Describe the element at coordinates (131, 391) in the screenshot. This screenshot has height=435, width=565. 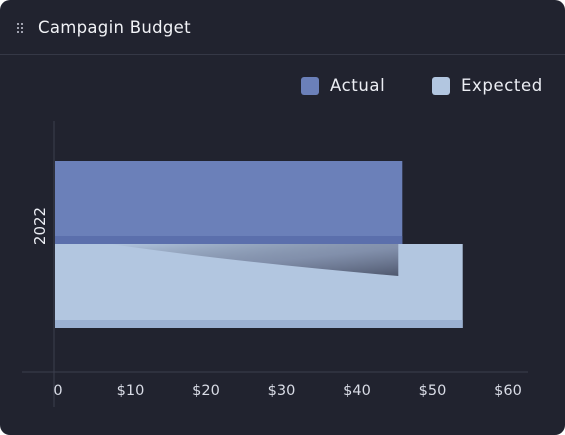
I see `x-tick-label-1: $10` at that location.